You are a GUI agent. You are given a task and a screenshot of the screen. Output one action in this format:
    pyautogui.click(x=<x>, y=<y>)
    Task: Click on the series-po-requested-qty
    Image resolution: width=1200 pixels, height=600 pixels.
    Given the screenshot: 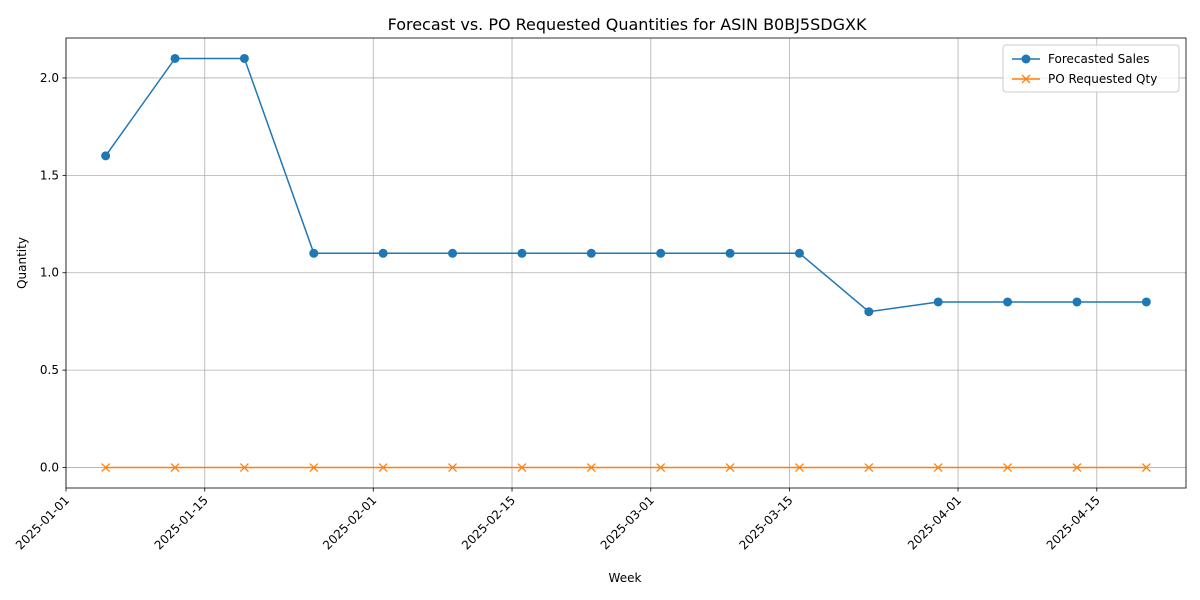 What is the action you would take?
    pyautogui.click(x=626, y=468)
    